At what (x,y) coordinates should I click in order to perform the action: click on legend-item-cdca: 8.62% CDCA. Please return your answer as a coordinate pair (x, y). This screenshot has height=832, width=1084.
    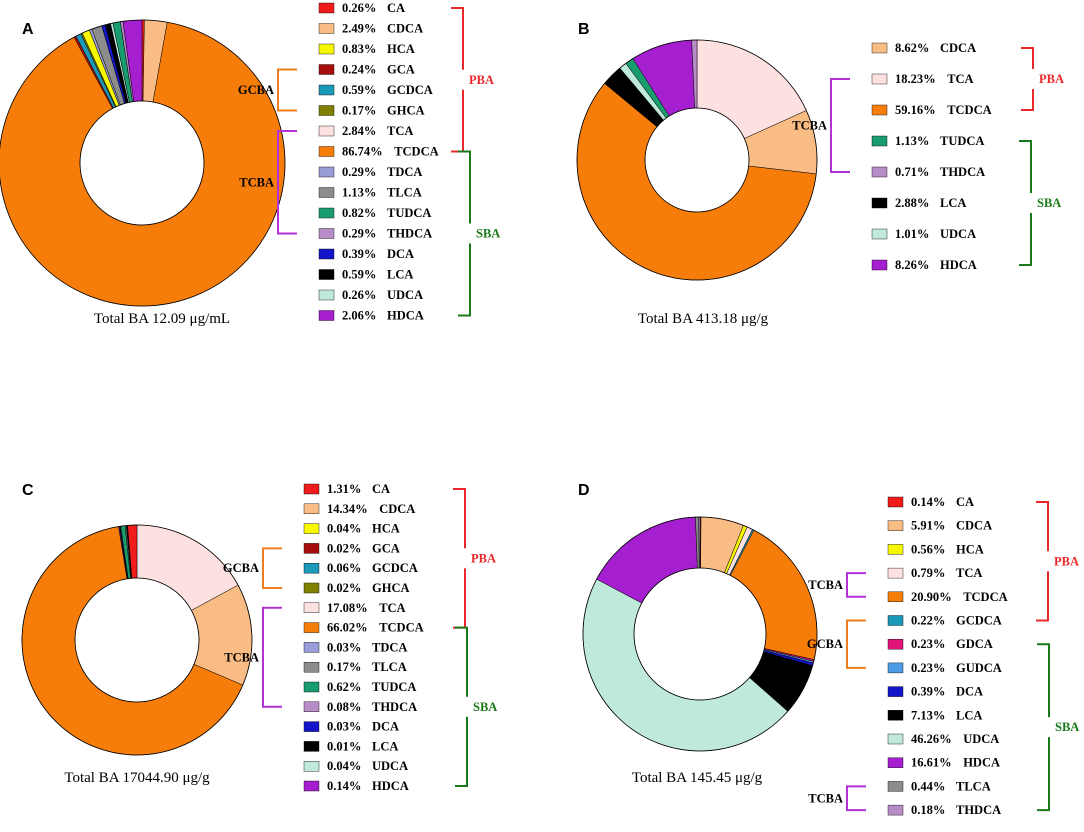
    Looking at the image, I should click on (923, 48).